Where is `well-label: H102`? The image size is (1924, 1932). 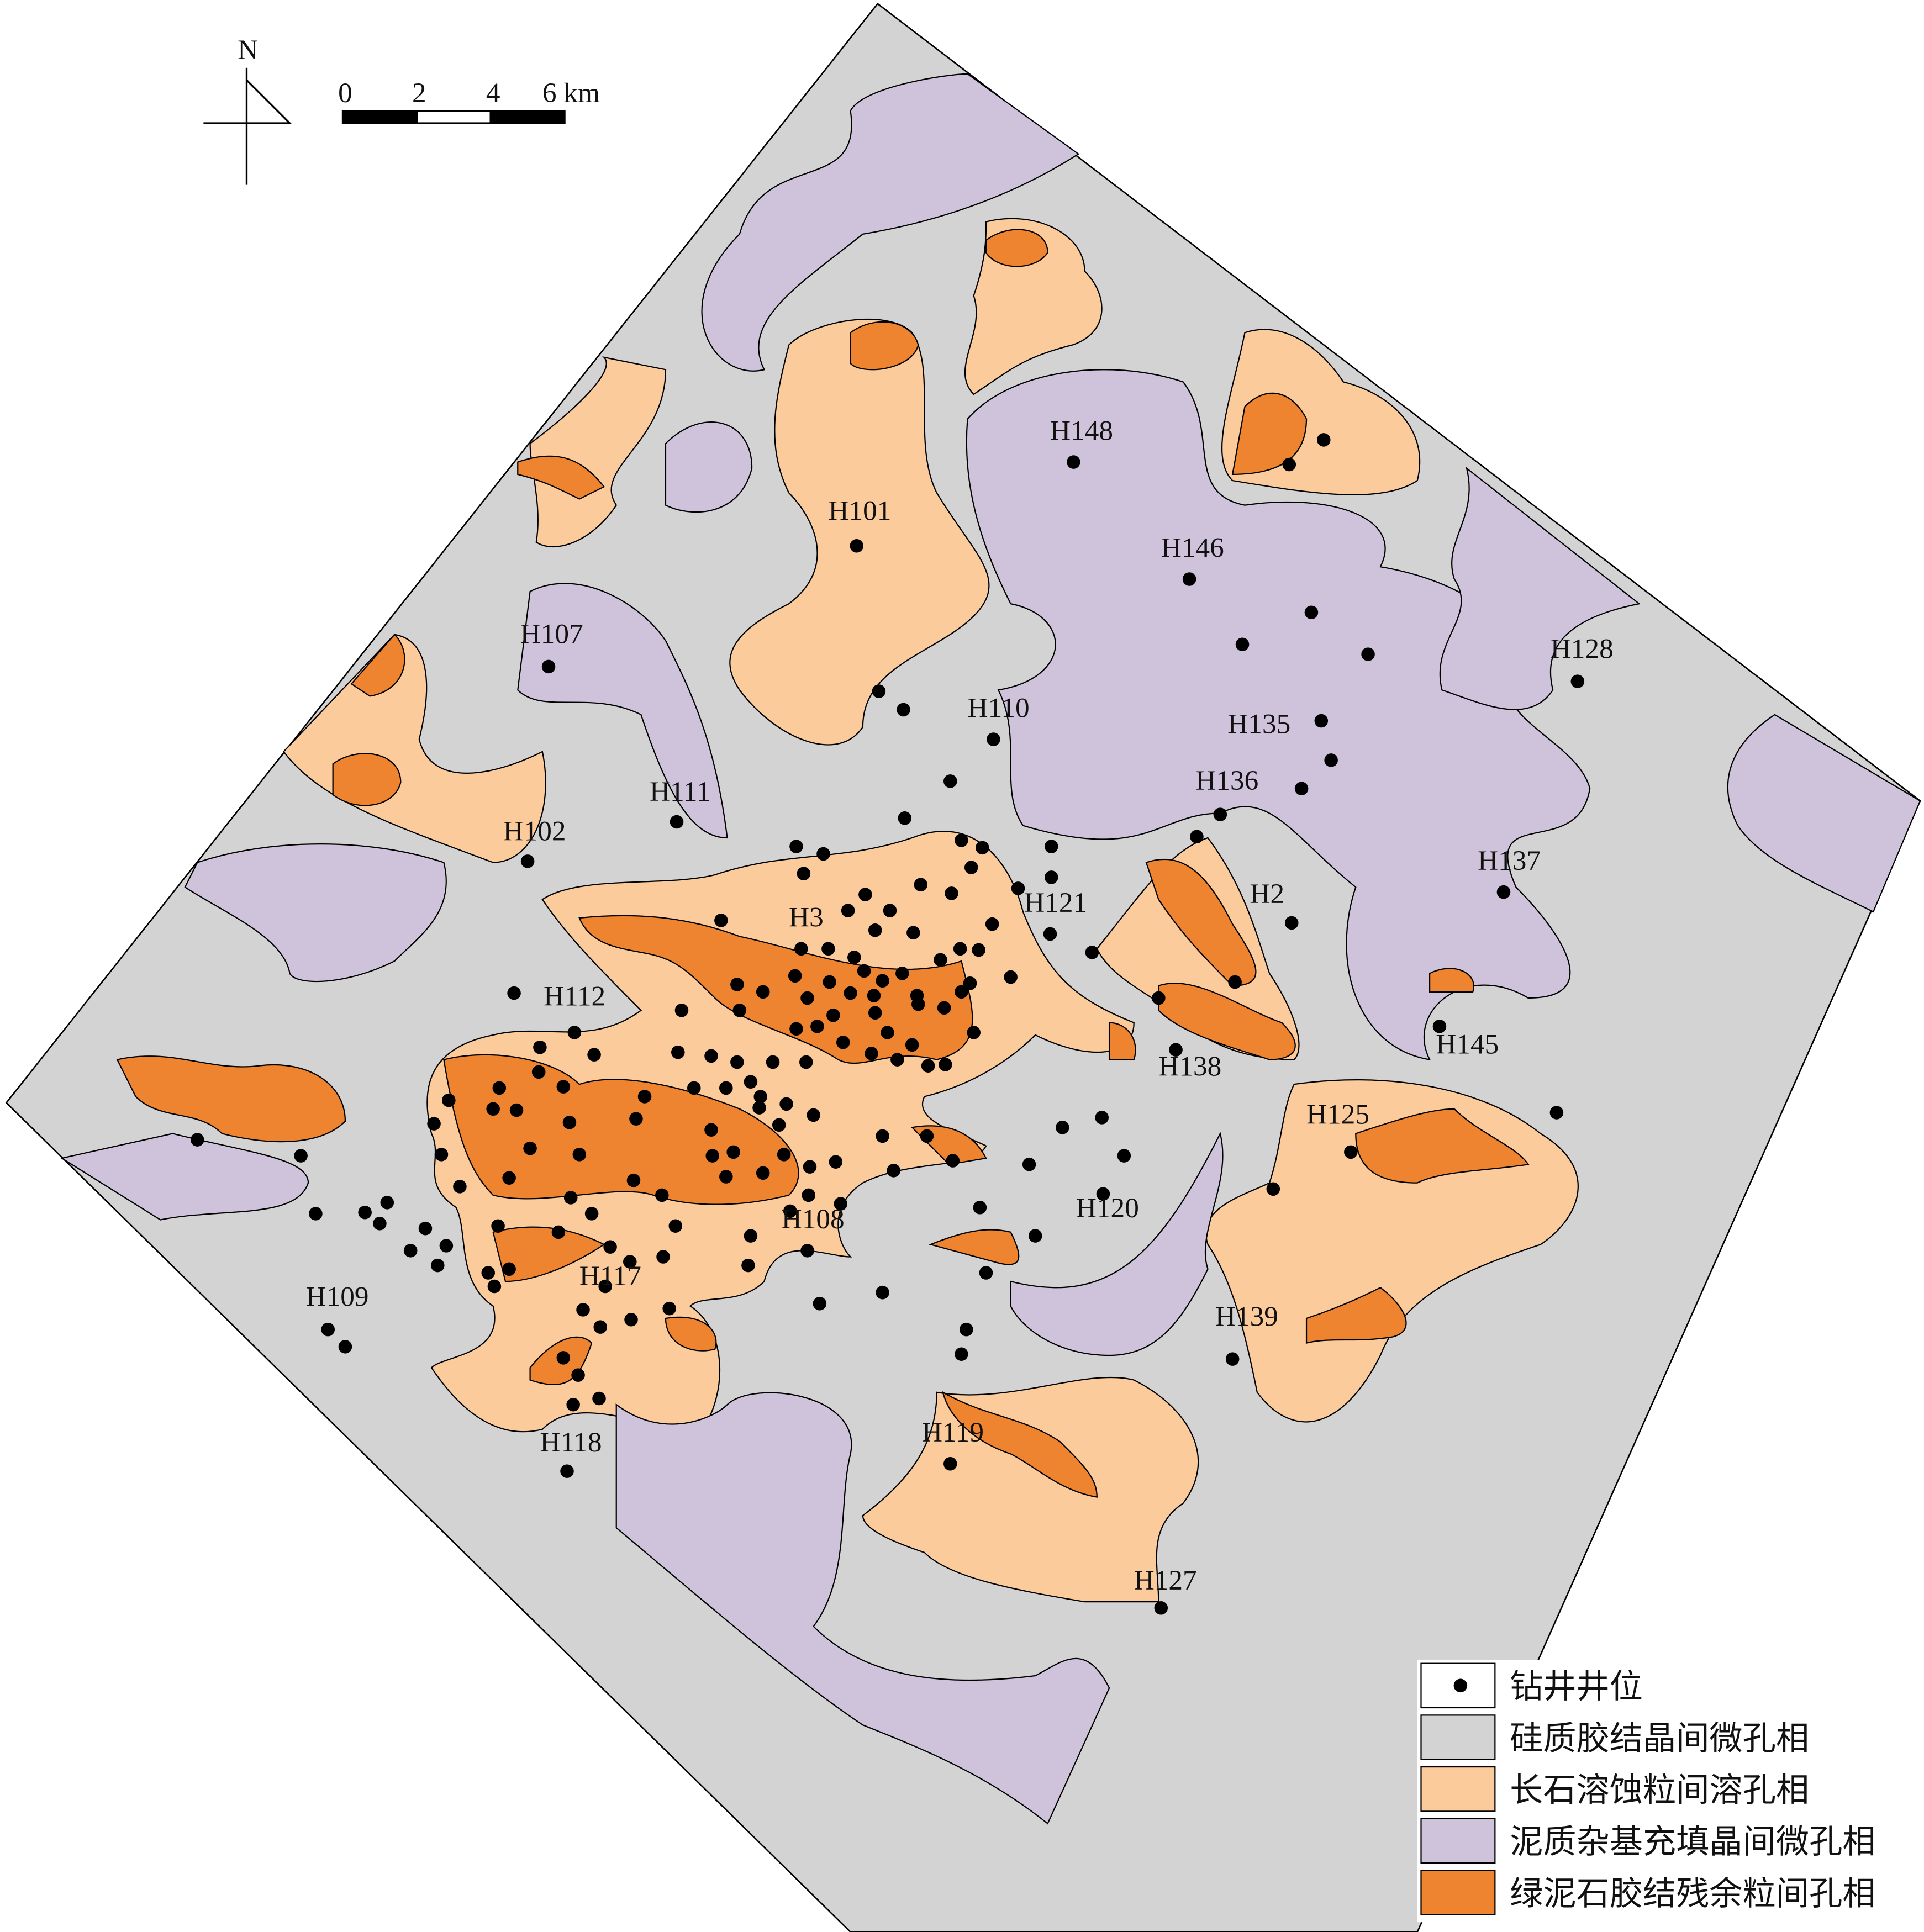 well-label: H102 is located at coordinates (535, 831).